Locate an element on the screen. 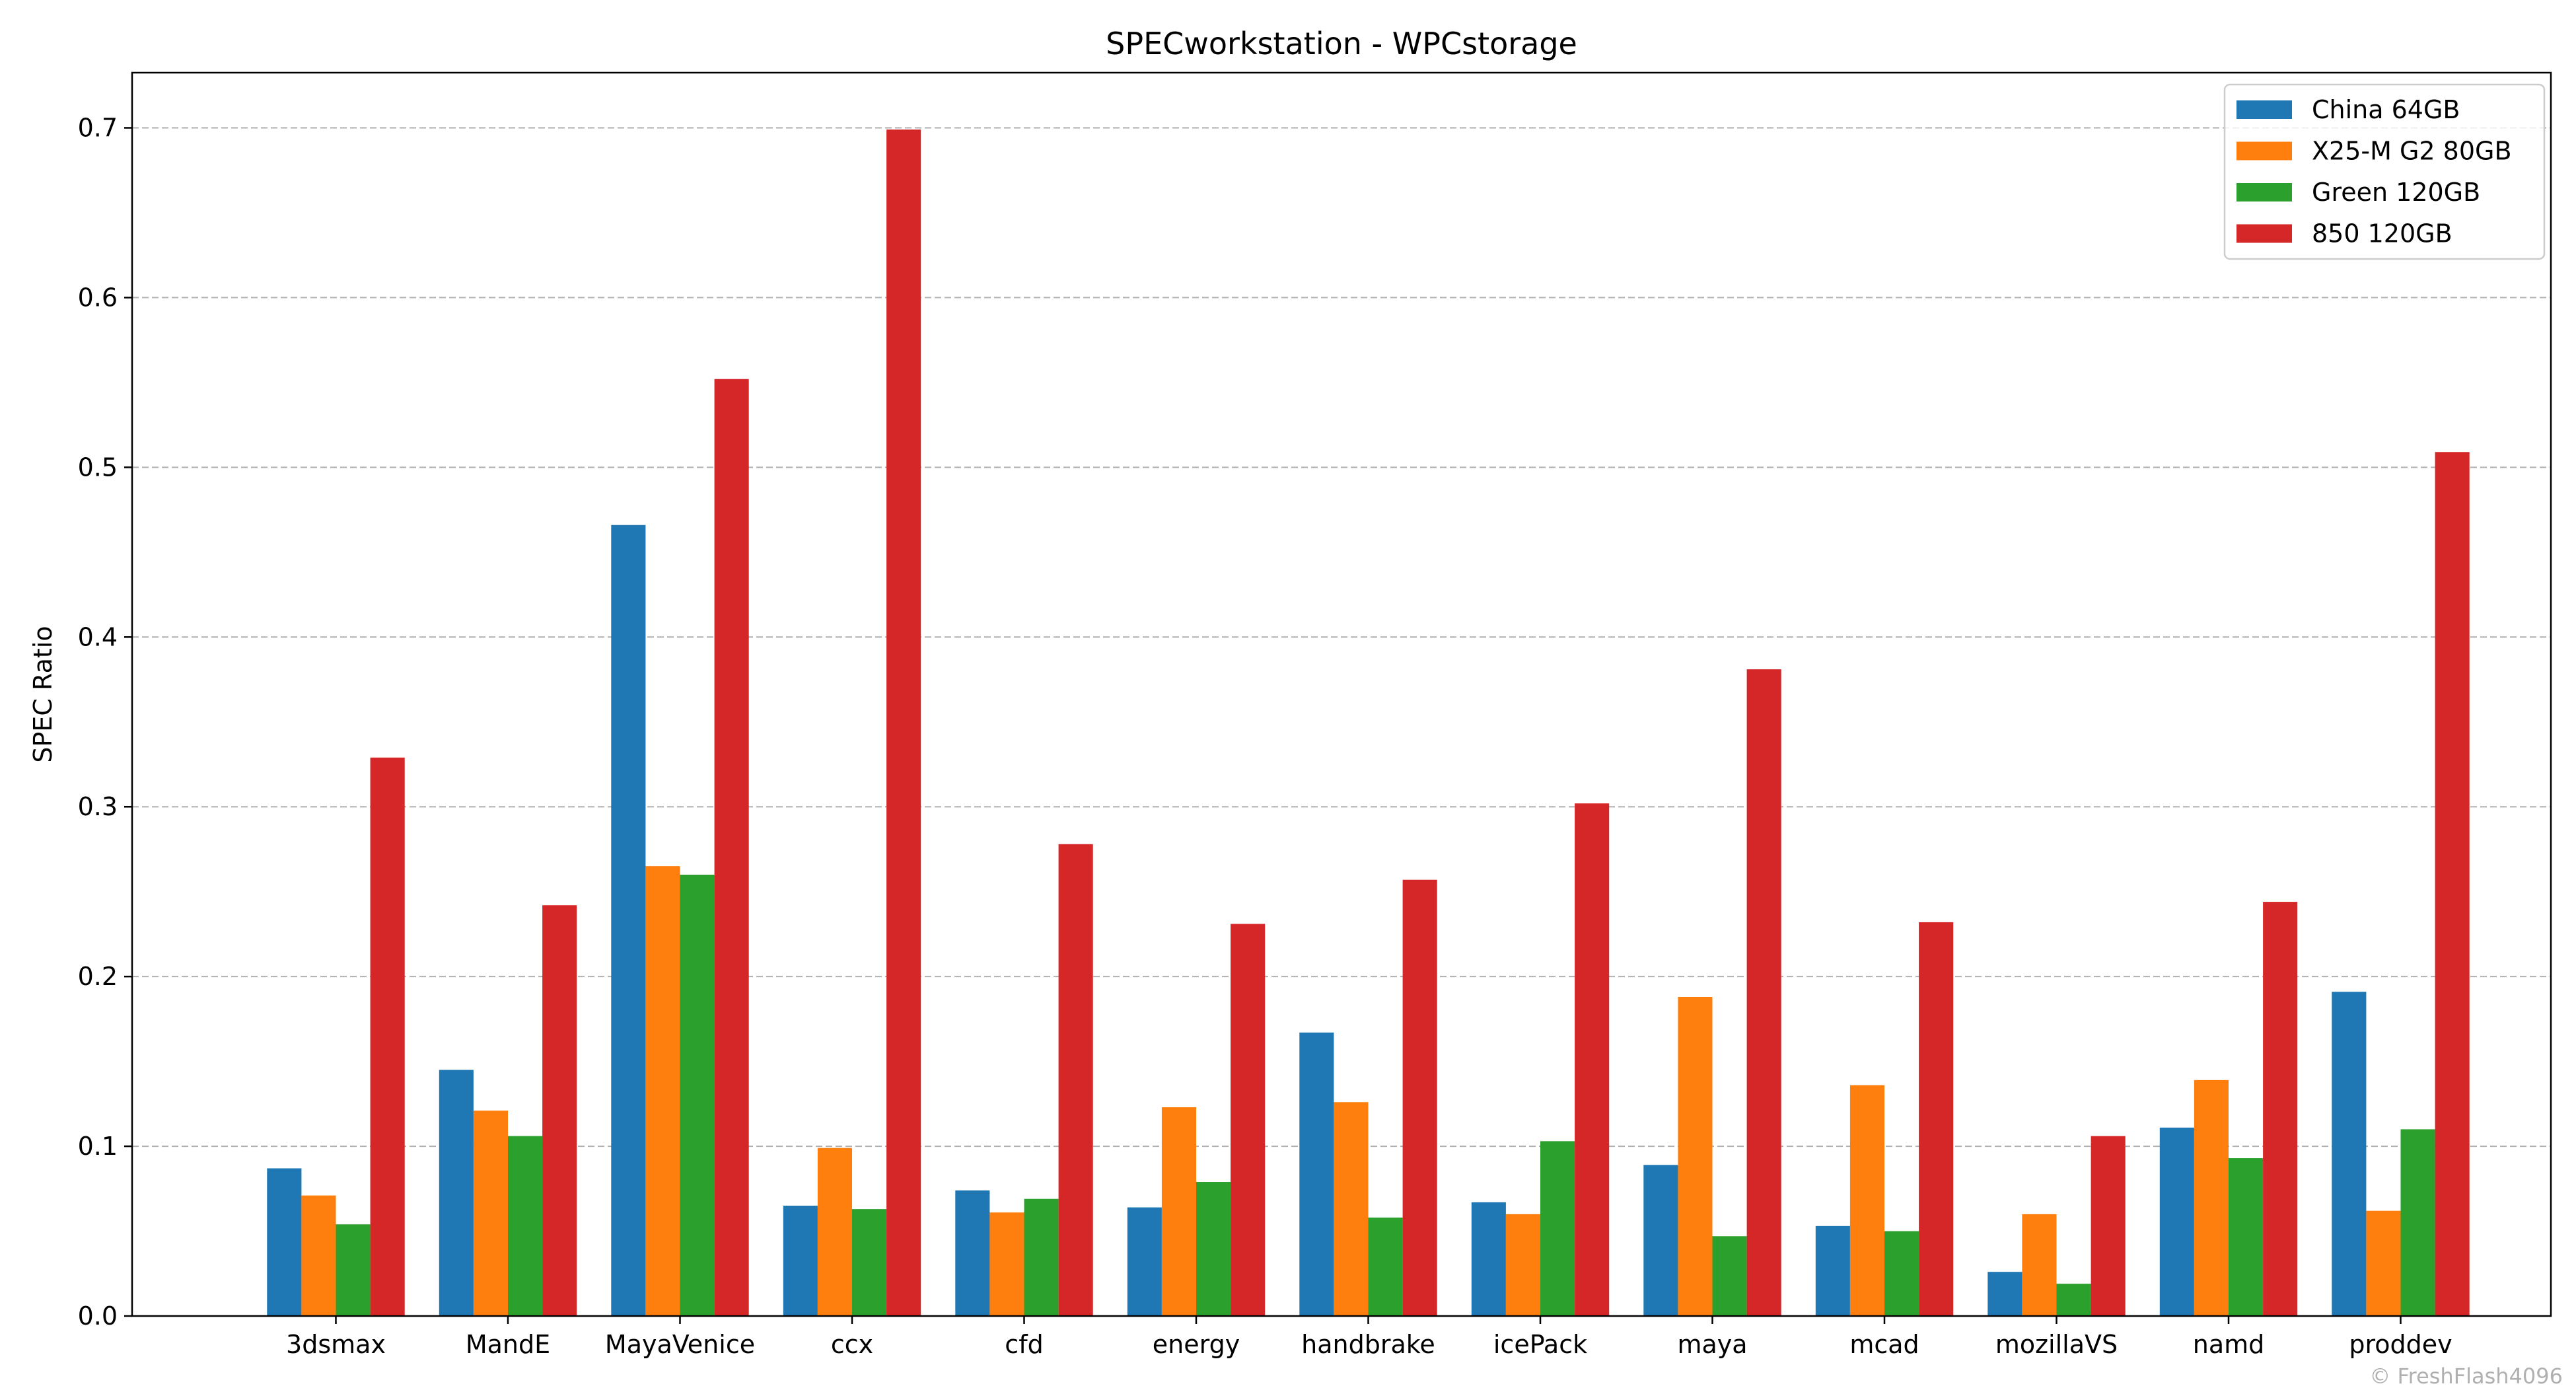  bar-850-120gb-3dsmax is located at coordinates (387, 1036).